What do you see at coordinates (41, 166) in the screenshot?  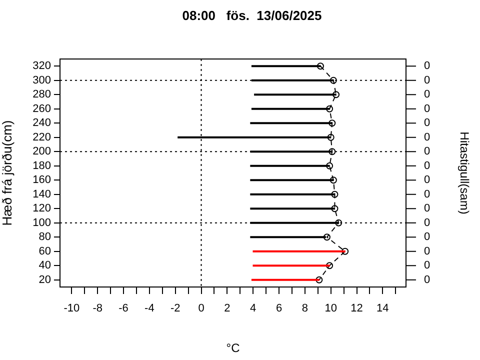 I see `y-tick-label: 180` at bounding box center [41, 166].